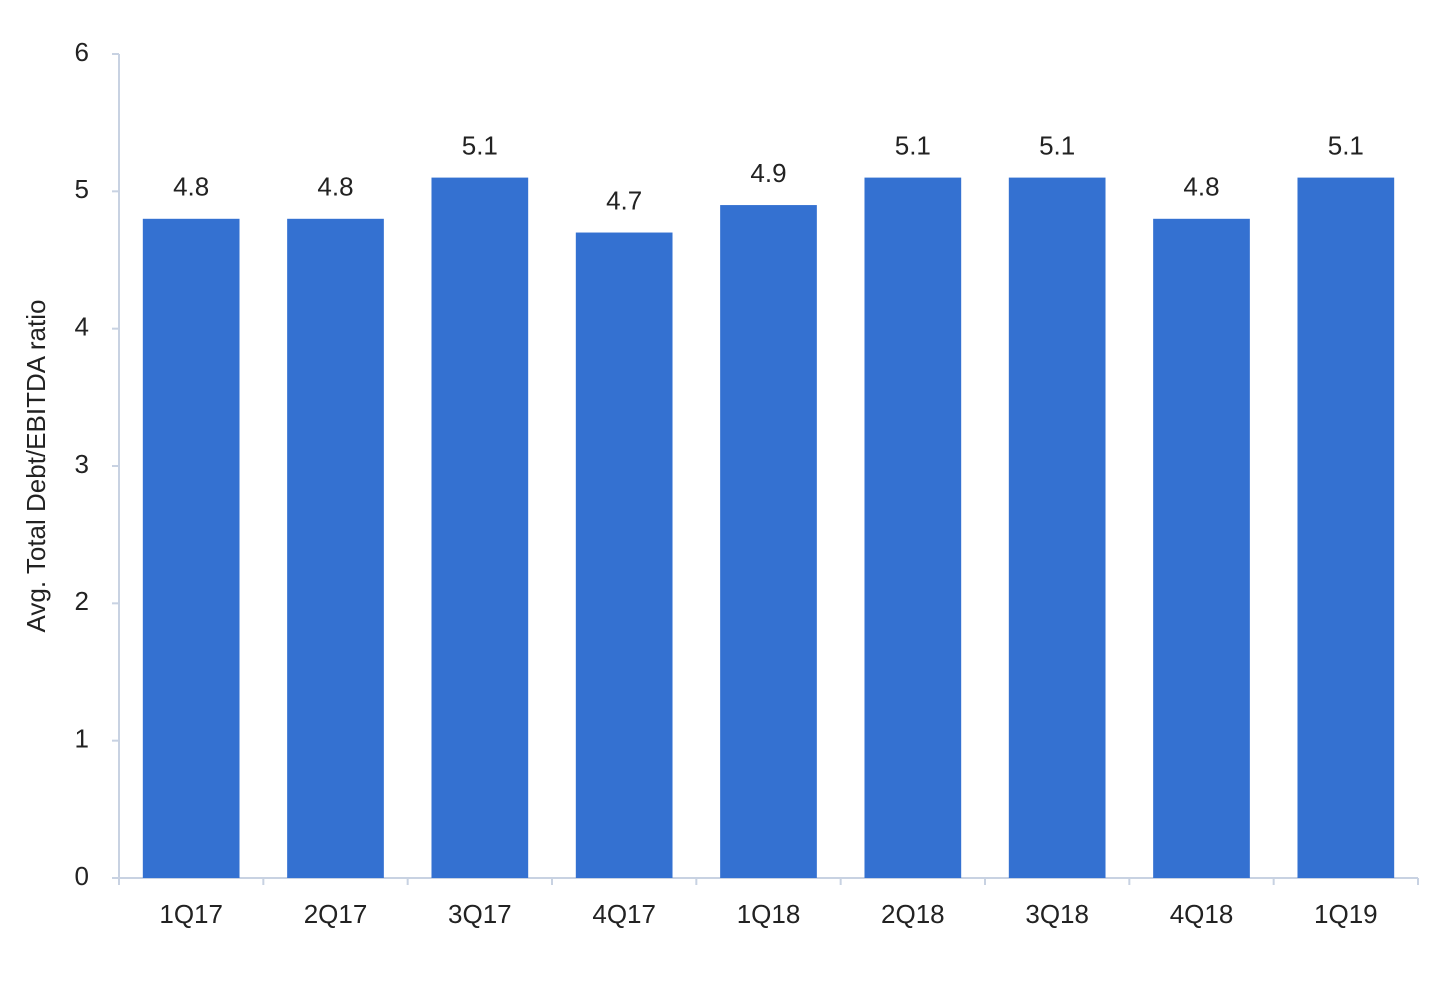  Describe the element at coordinates (82, 189) in the screenshot. I see `y-tick-label: 5` at that location.